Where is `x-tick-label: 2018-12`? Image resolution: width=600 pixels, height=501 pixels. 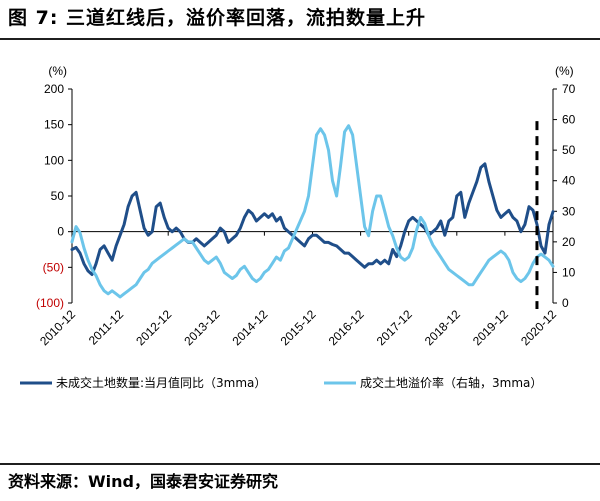
x-tick-label: 2018-12 is located at coordinates (442, 327).